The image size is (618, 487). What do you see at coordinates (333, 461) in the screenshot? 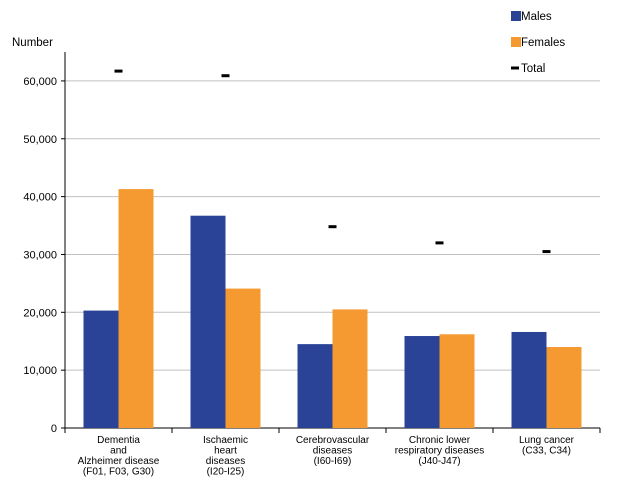
I see `x-category-label: (I60-I69)` at bounding box center [333, 461].